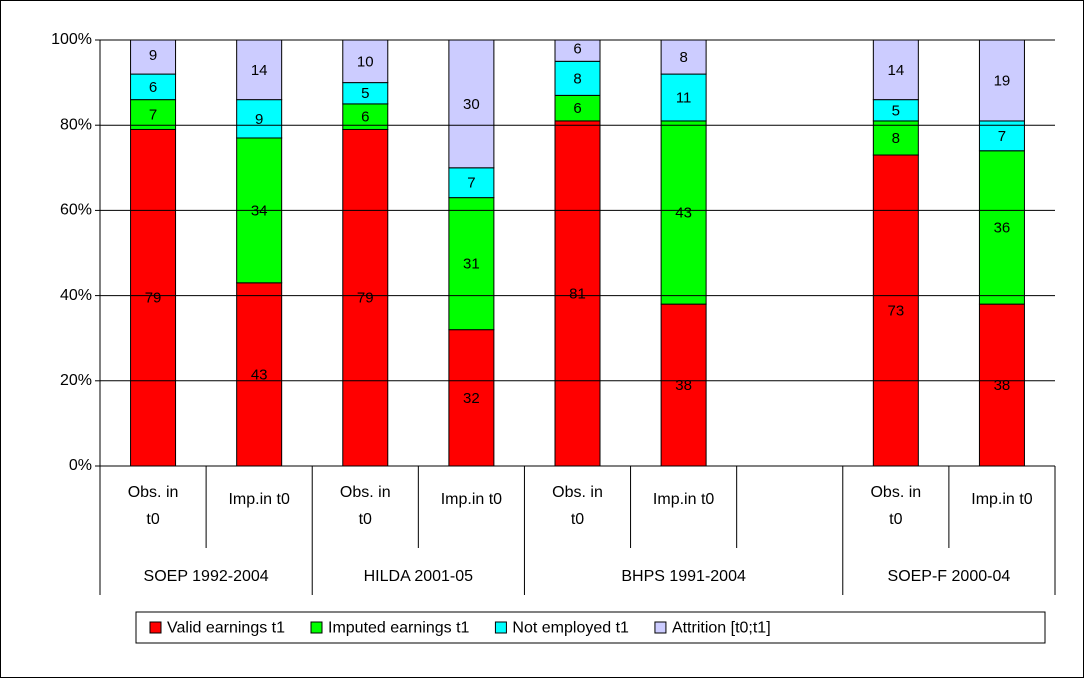 The image size is (1085, 679). I want to click on group-label: SOEP 1992-2004, so click(206, 576).